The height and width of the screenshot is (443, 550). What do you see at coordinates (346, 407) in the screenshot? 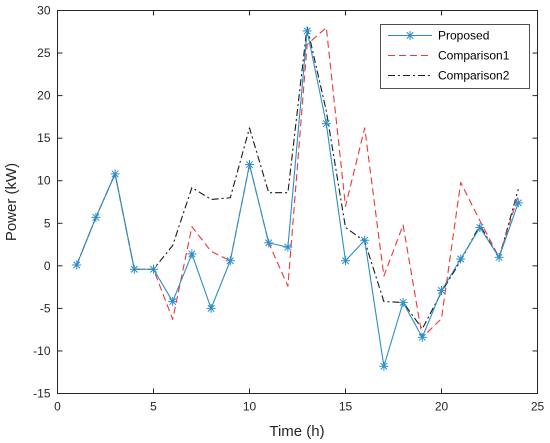
I see `x-tick-label: 15` at bounding box center [346, 407].